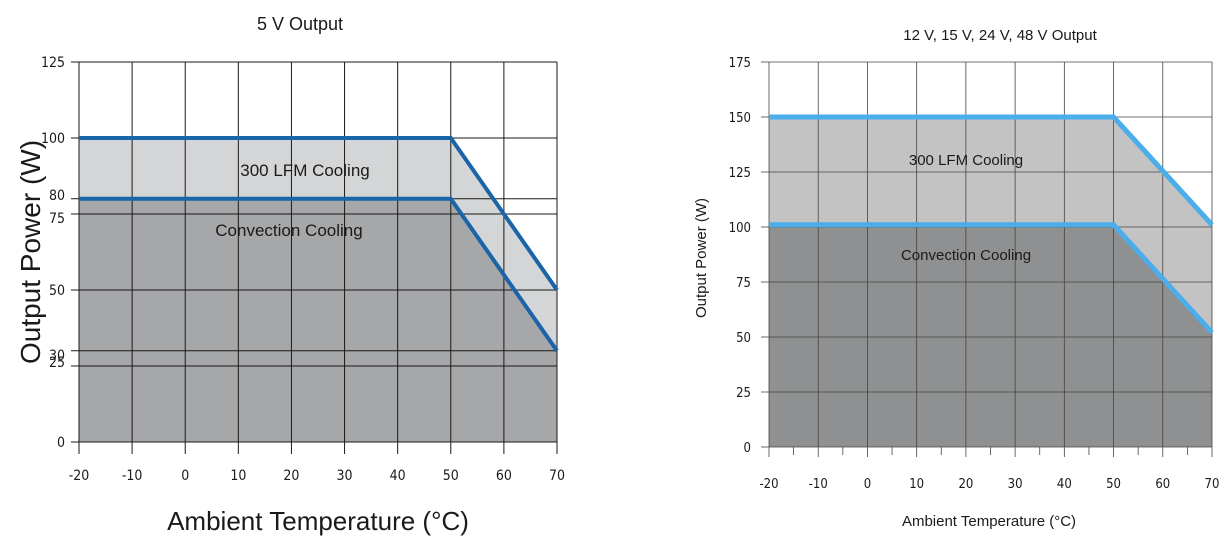  What do you see at coordinates (57, 356) in the screenshot?
I see `y-tick-label: 30` at bounding box center [57, 356].